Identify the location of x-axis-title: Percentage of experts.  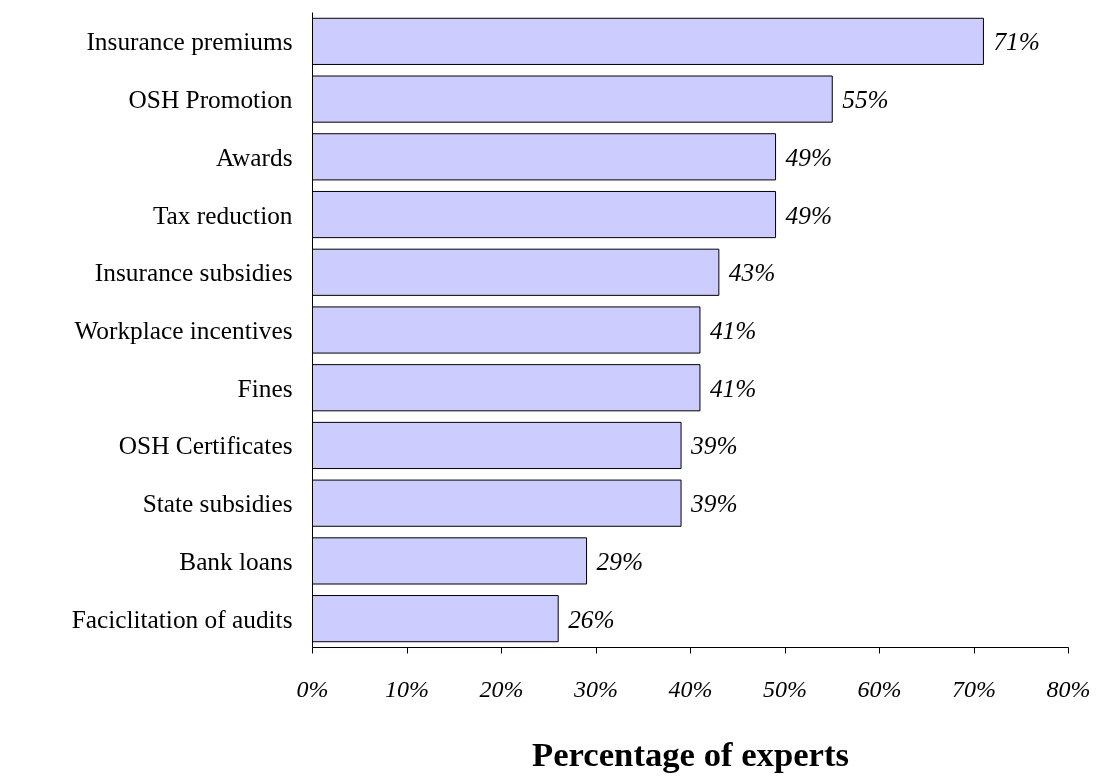
(690, 753).